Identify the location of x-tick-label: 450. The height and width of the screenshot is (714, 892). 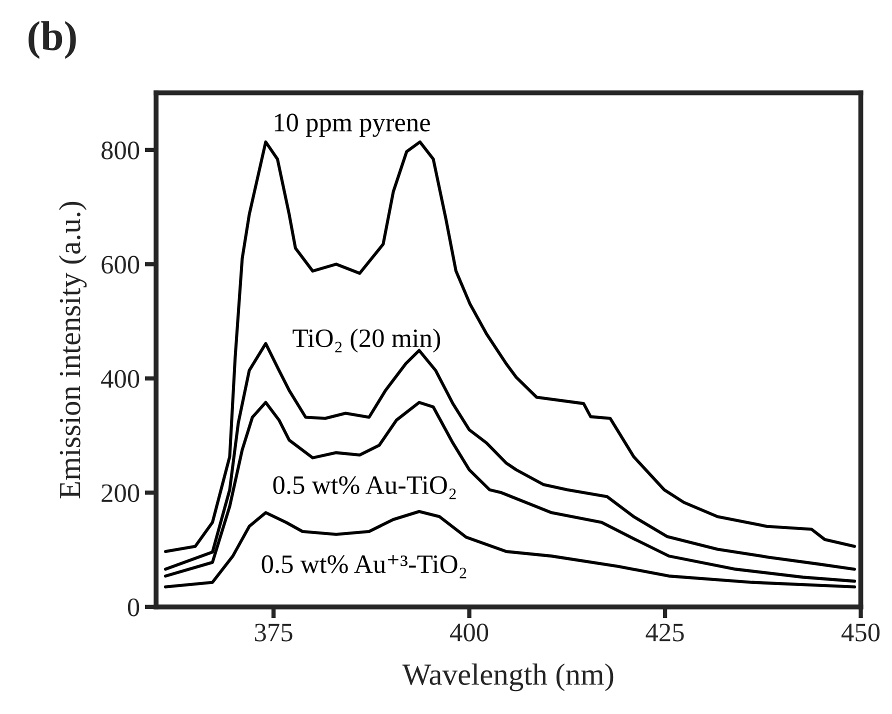
(861, 633).